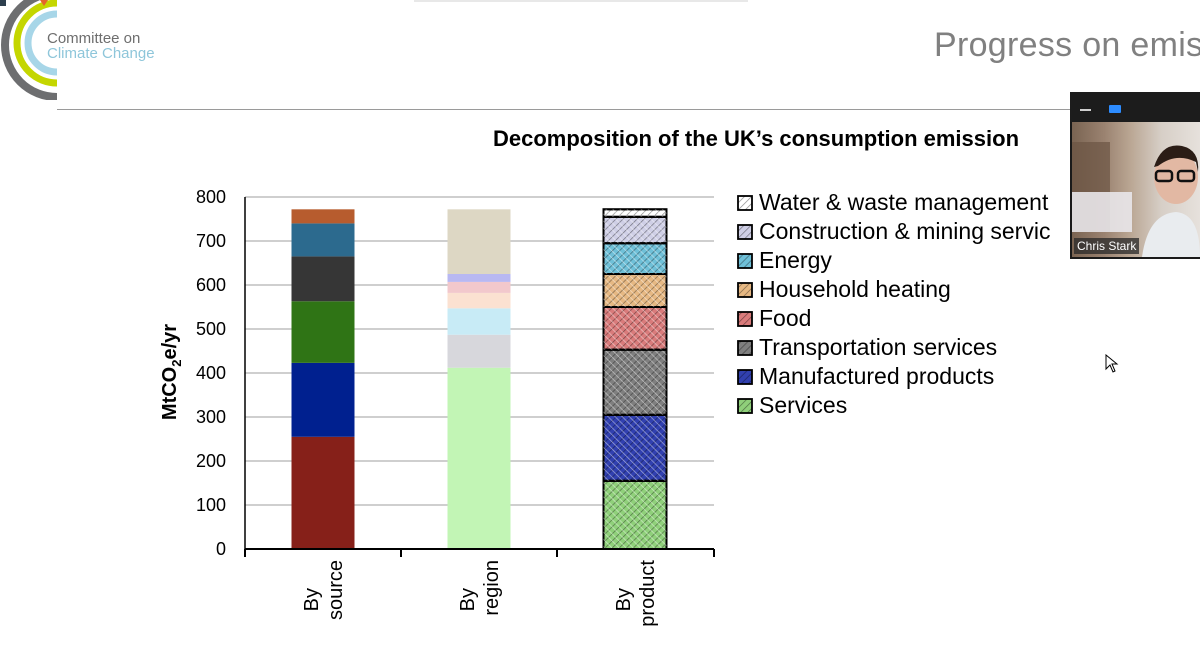 The width and height of the screenshot is (1200, 647). What do you see at coordinates (211, 329) in the screenshot?
I see `y-tick-label: 500` at bounding box center [211, 329].